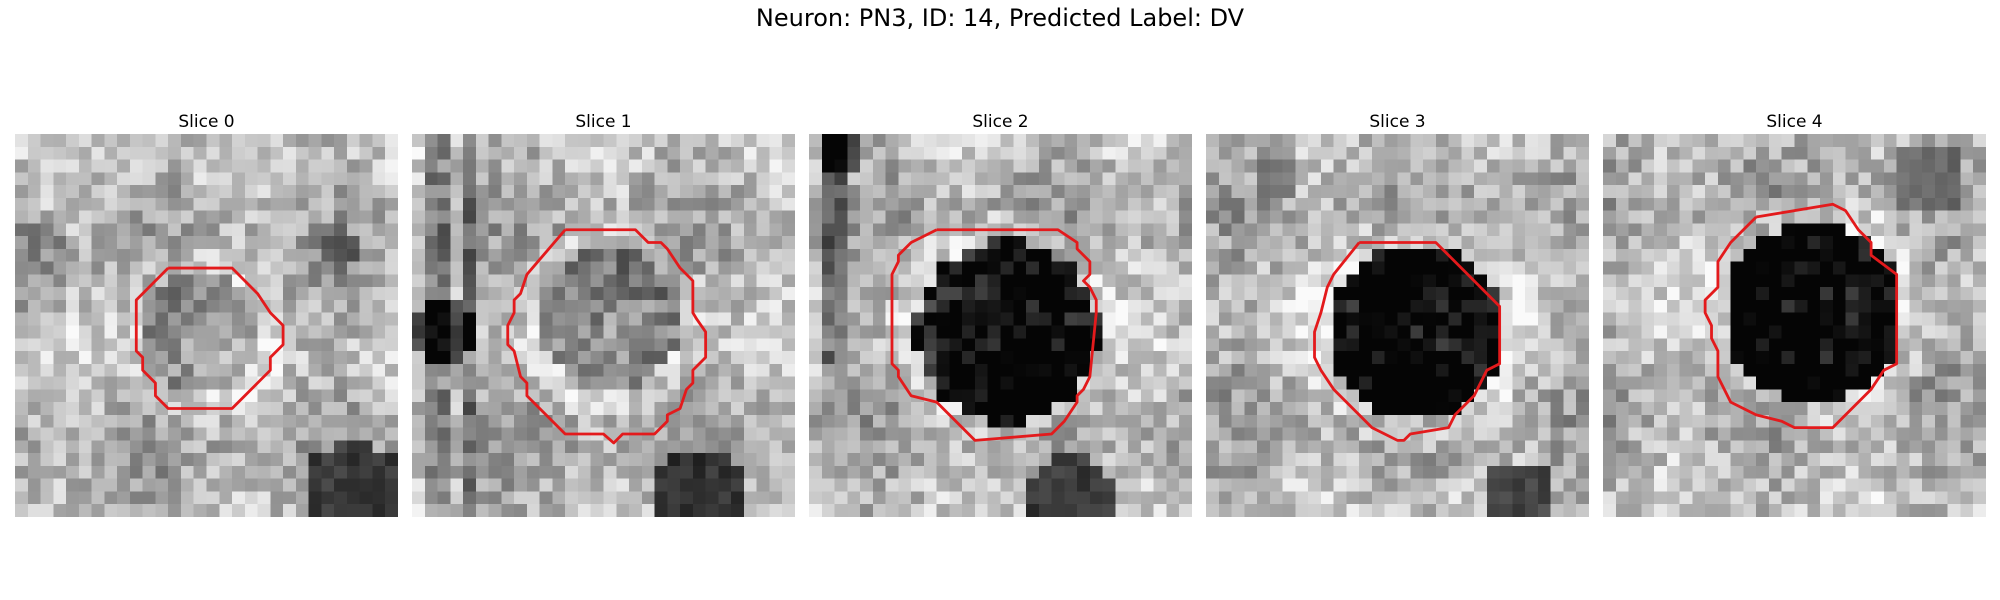 The image size is (2000, 600). I want to click on slice-panel-3: Slice 3, so click(1397, 313).